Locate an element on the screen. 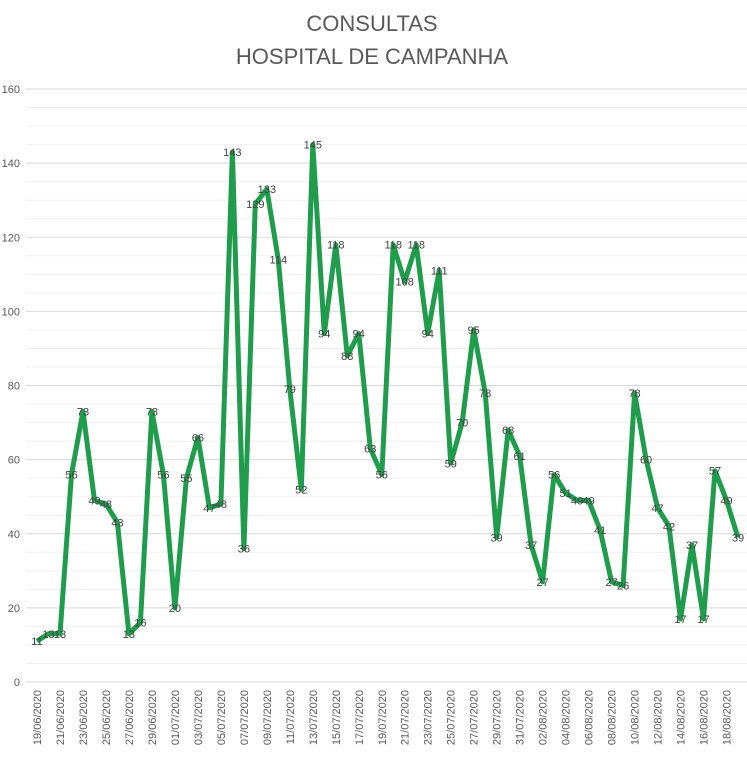 This screenshot has width=747, height=758. data-label: 42 is located at coordinates (669, 527).